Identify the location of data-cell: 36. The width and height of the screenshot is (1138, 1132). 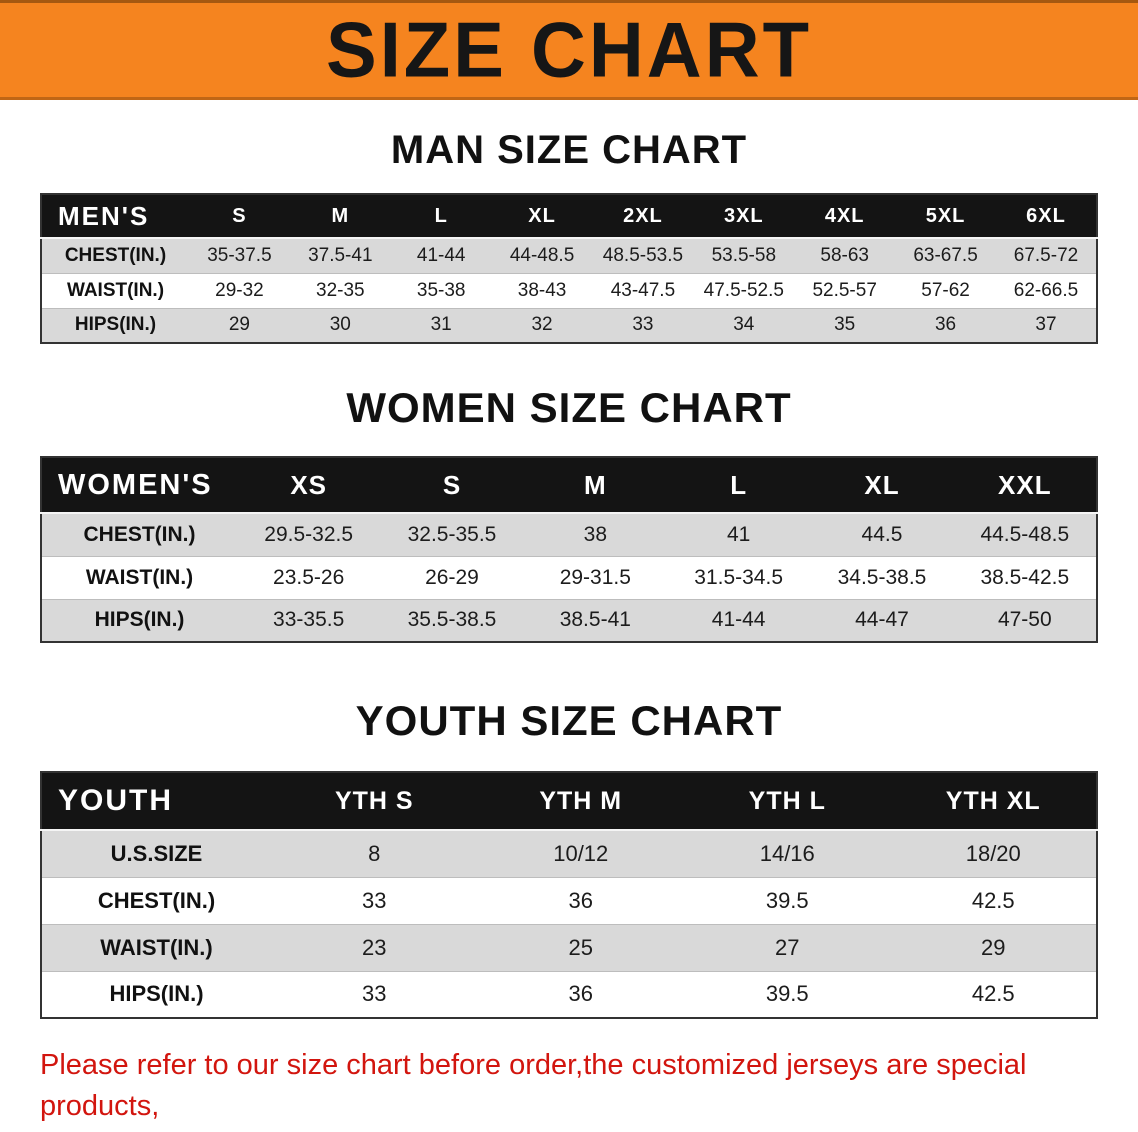
(580, 994).